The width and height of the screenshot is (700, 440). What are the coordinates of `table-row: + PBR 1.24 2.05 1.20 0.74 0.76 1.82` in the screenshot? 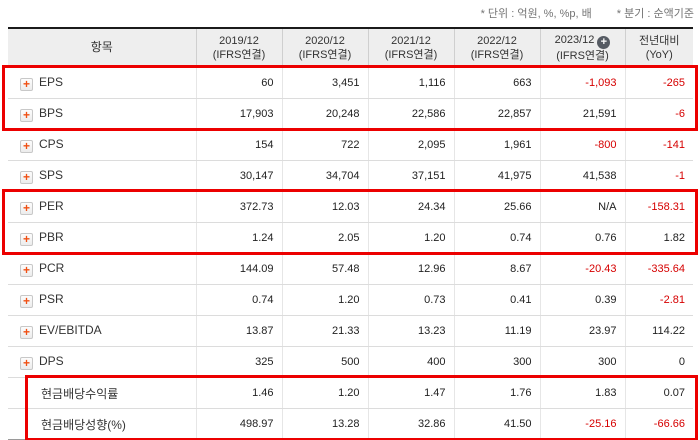 It's located at (350, 238).